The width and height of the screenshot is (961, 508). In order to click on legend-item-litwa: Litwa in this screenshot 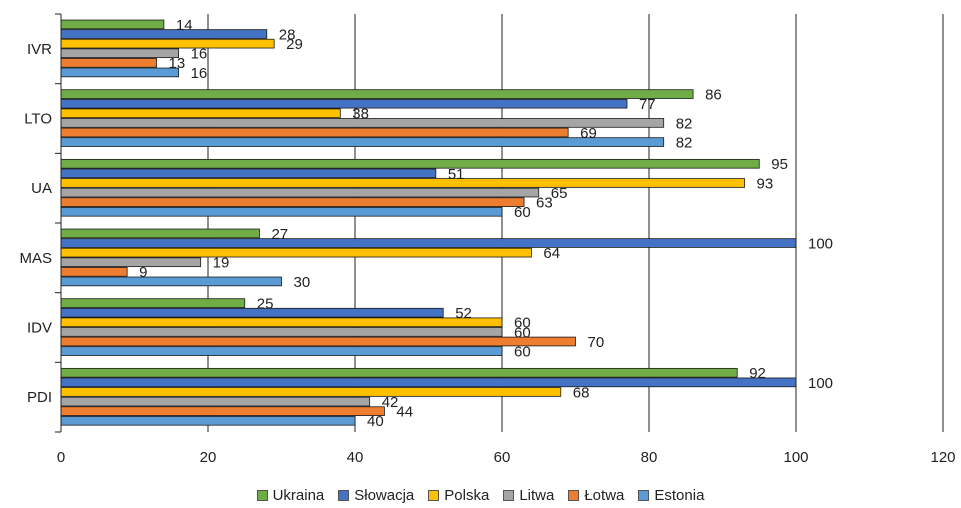, I will do `click(528, 495)`.